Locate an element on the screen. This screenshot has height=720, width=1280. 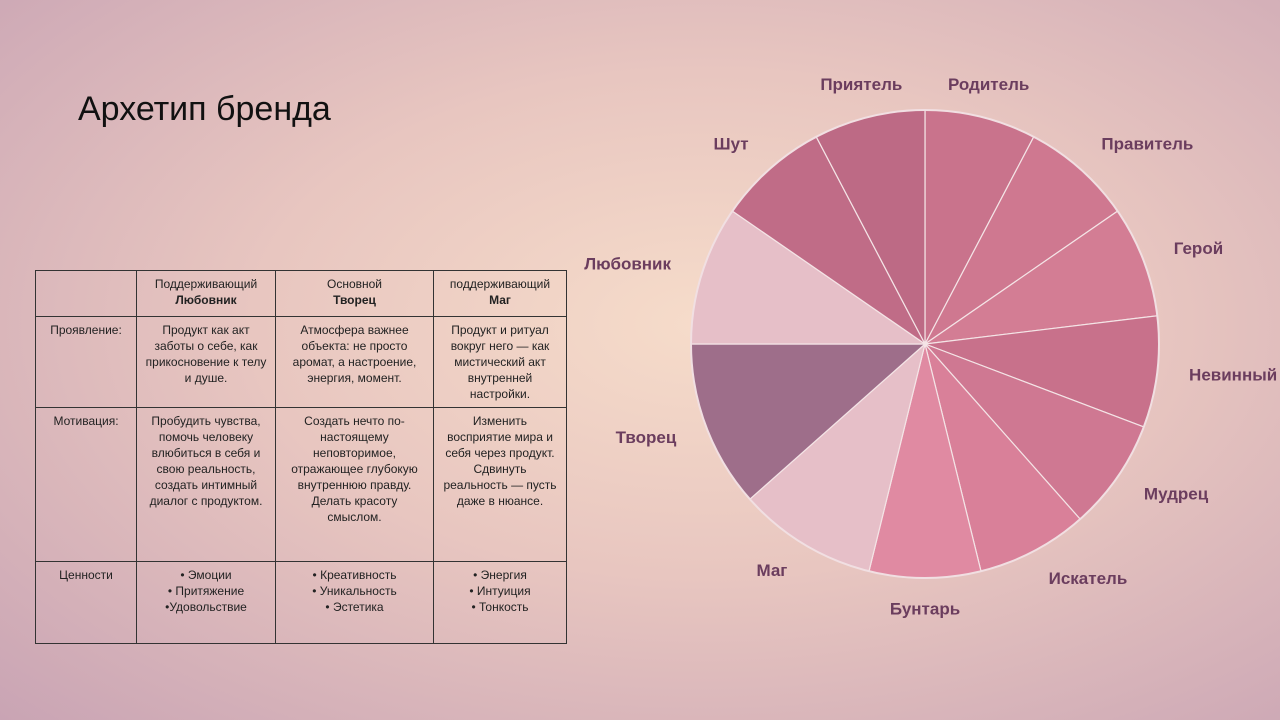
cell-text: • Энергия is located at coordinates (500, 575).